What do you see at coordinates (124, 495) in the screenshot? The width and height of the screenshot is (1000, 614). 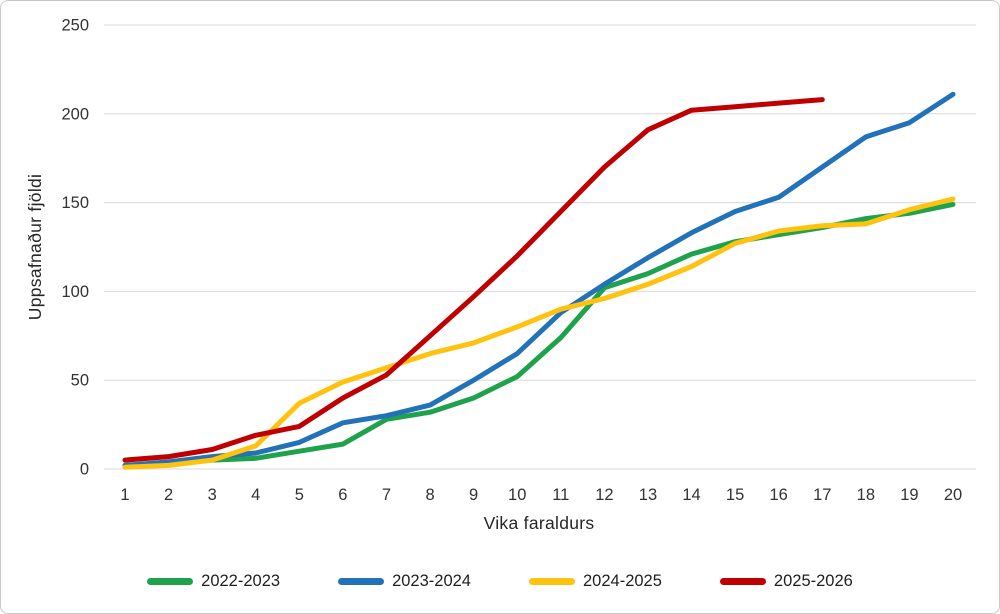 I see `x-tick-label: 1` at bounding box center [124, 495].